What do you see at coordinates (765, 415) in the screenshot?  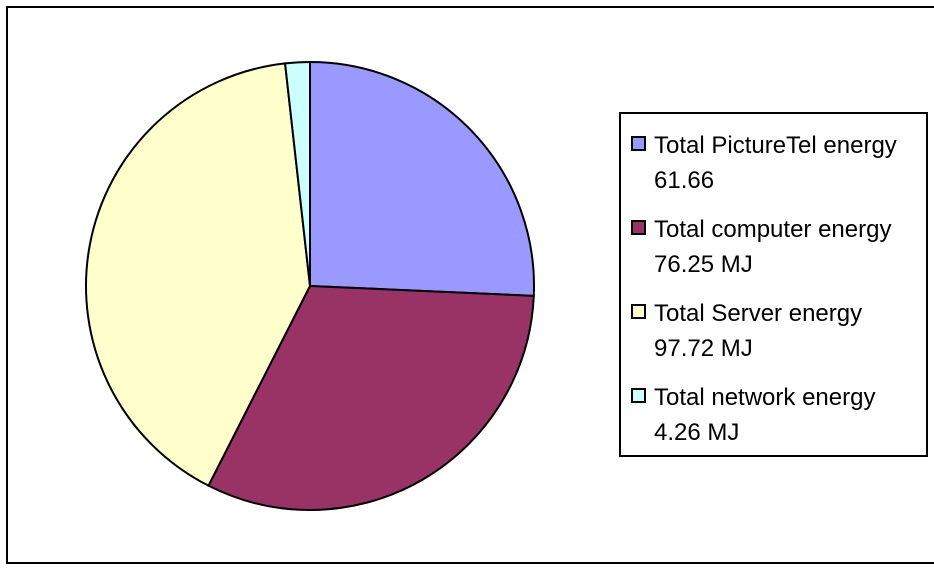 I see `legend-label: Total network energy 4.26 MJ` at bounding box center [765, 415].